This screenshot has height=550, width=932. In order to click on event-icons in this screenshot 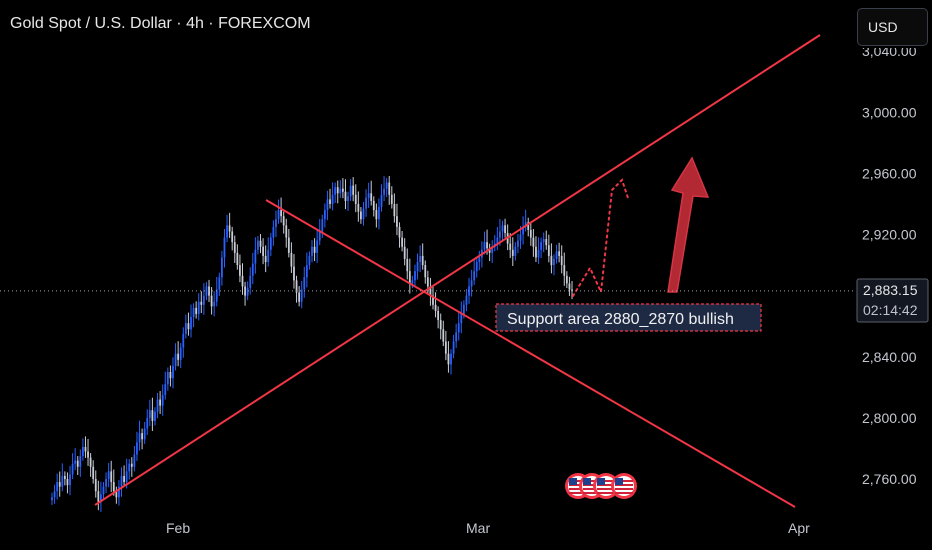, I will do `click(601, 486)`.